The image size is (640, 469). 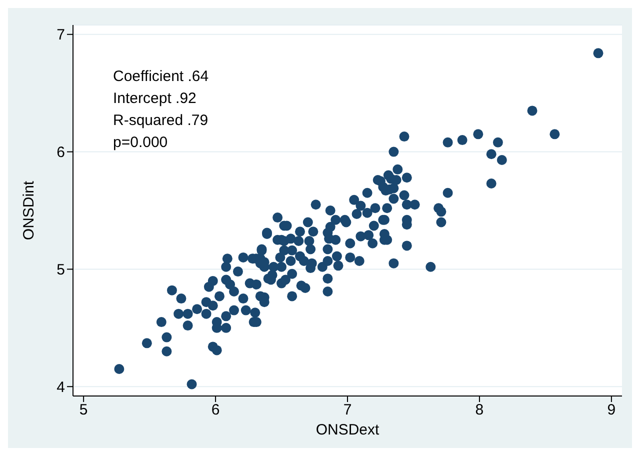 What do you see at coordinates (60, 35) in the screenshot?
I see `y-tick-label: 7` at bounding box center [60, 35].